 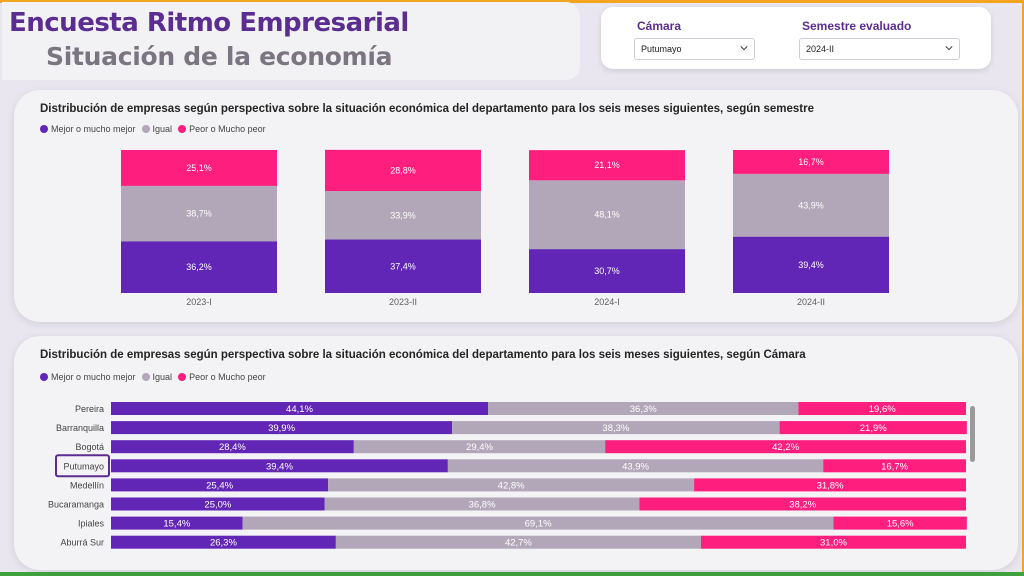 I want to click on data-label: 69,1%, so click(x=538, y=524).